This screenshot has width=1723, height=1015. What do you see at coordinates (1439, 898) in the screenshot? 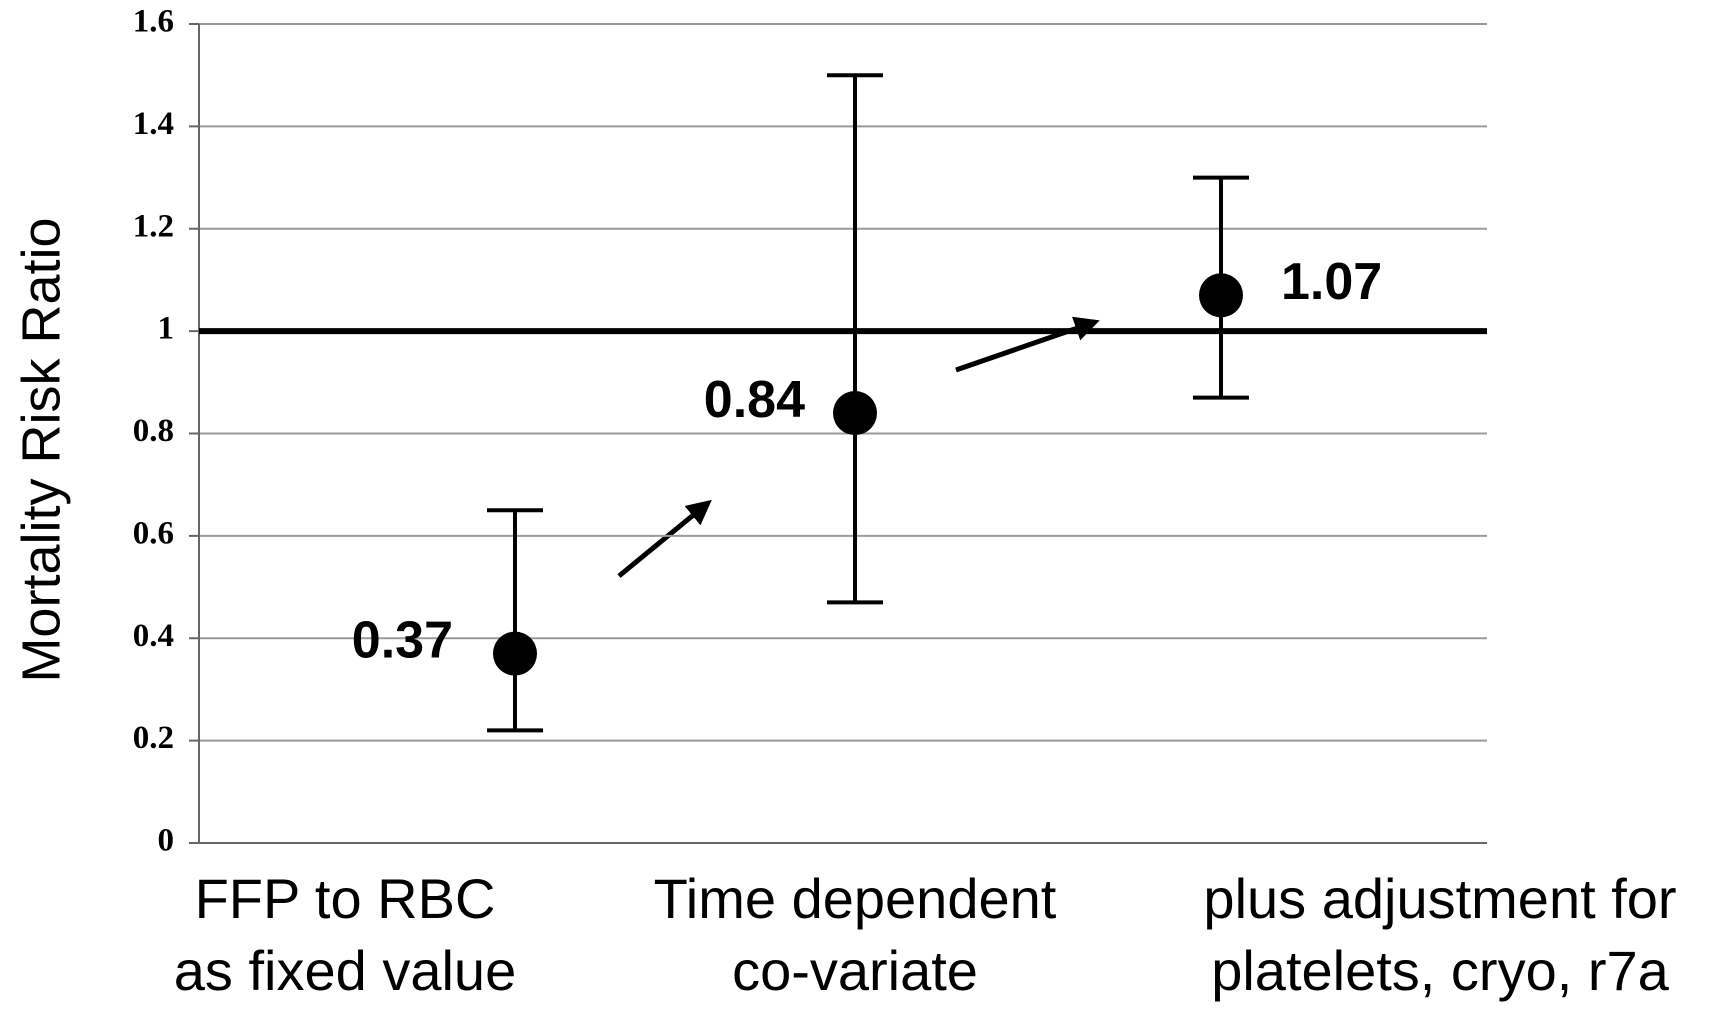
I see `x-tick-label: plus adjustment for` at bounding box center [1439, 898].